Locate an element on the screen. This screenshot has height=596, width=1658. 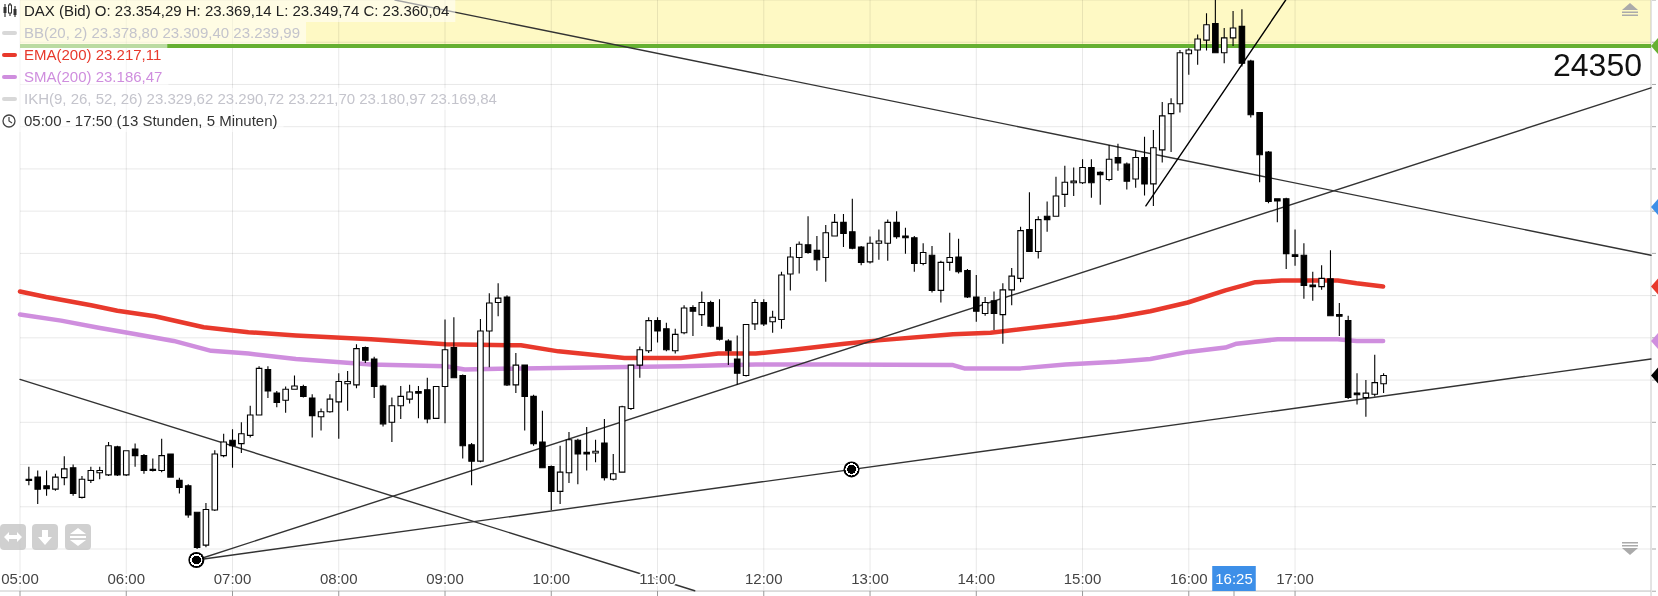
x-tick-label: 07:00 is located at coordinates (232, 578).